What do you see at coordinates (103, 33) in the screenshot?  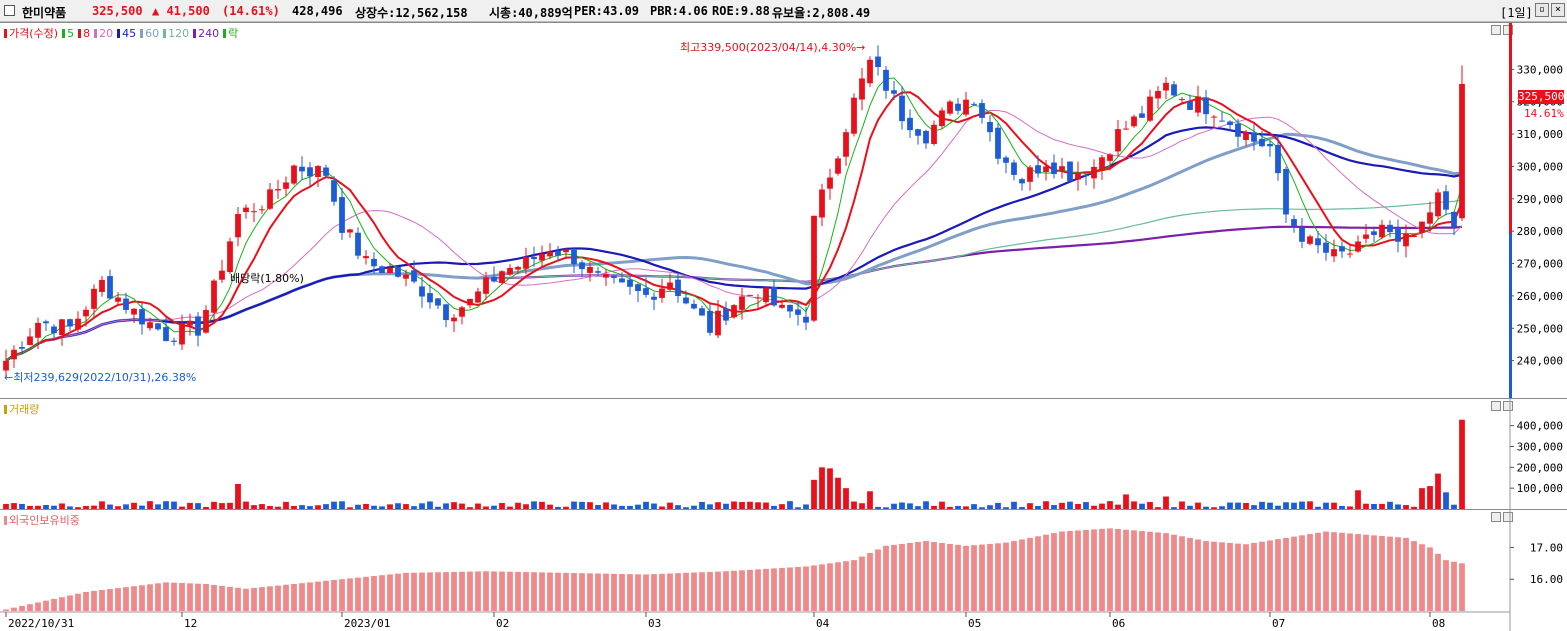 I see `legend-ma20: 20` at bounding box center [103, 33].